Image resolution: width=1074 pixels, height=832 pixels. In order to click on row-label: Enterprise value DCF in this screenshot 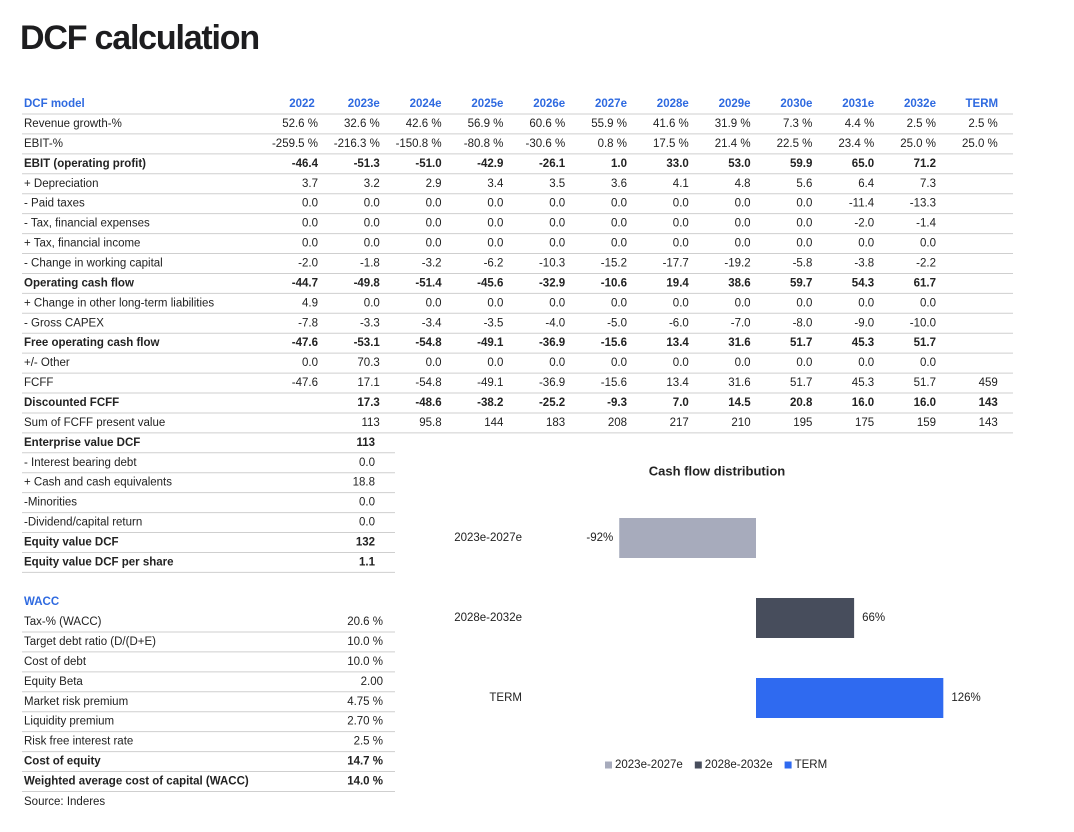, I will do `click(82, 443)`.